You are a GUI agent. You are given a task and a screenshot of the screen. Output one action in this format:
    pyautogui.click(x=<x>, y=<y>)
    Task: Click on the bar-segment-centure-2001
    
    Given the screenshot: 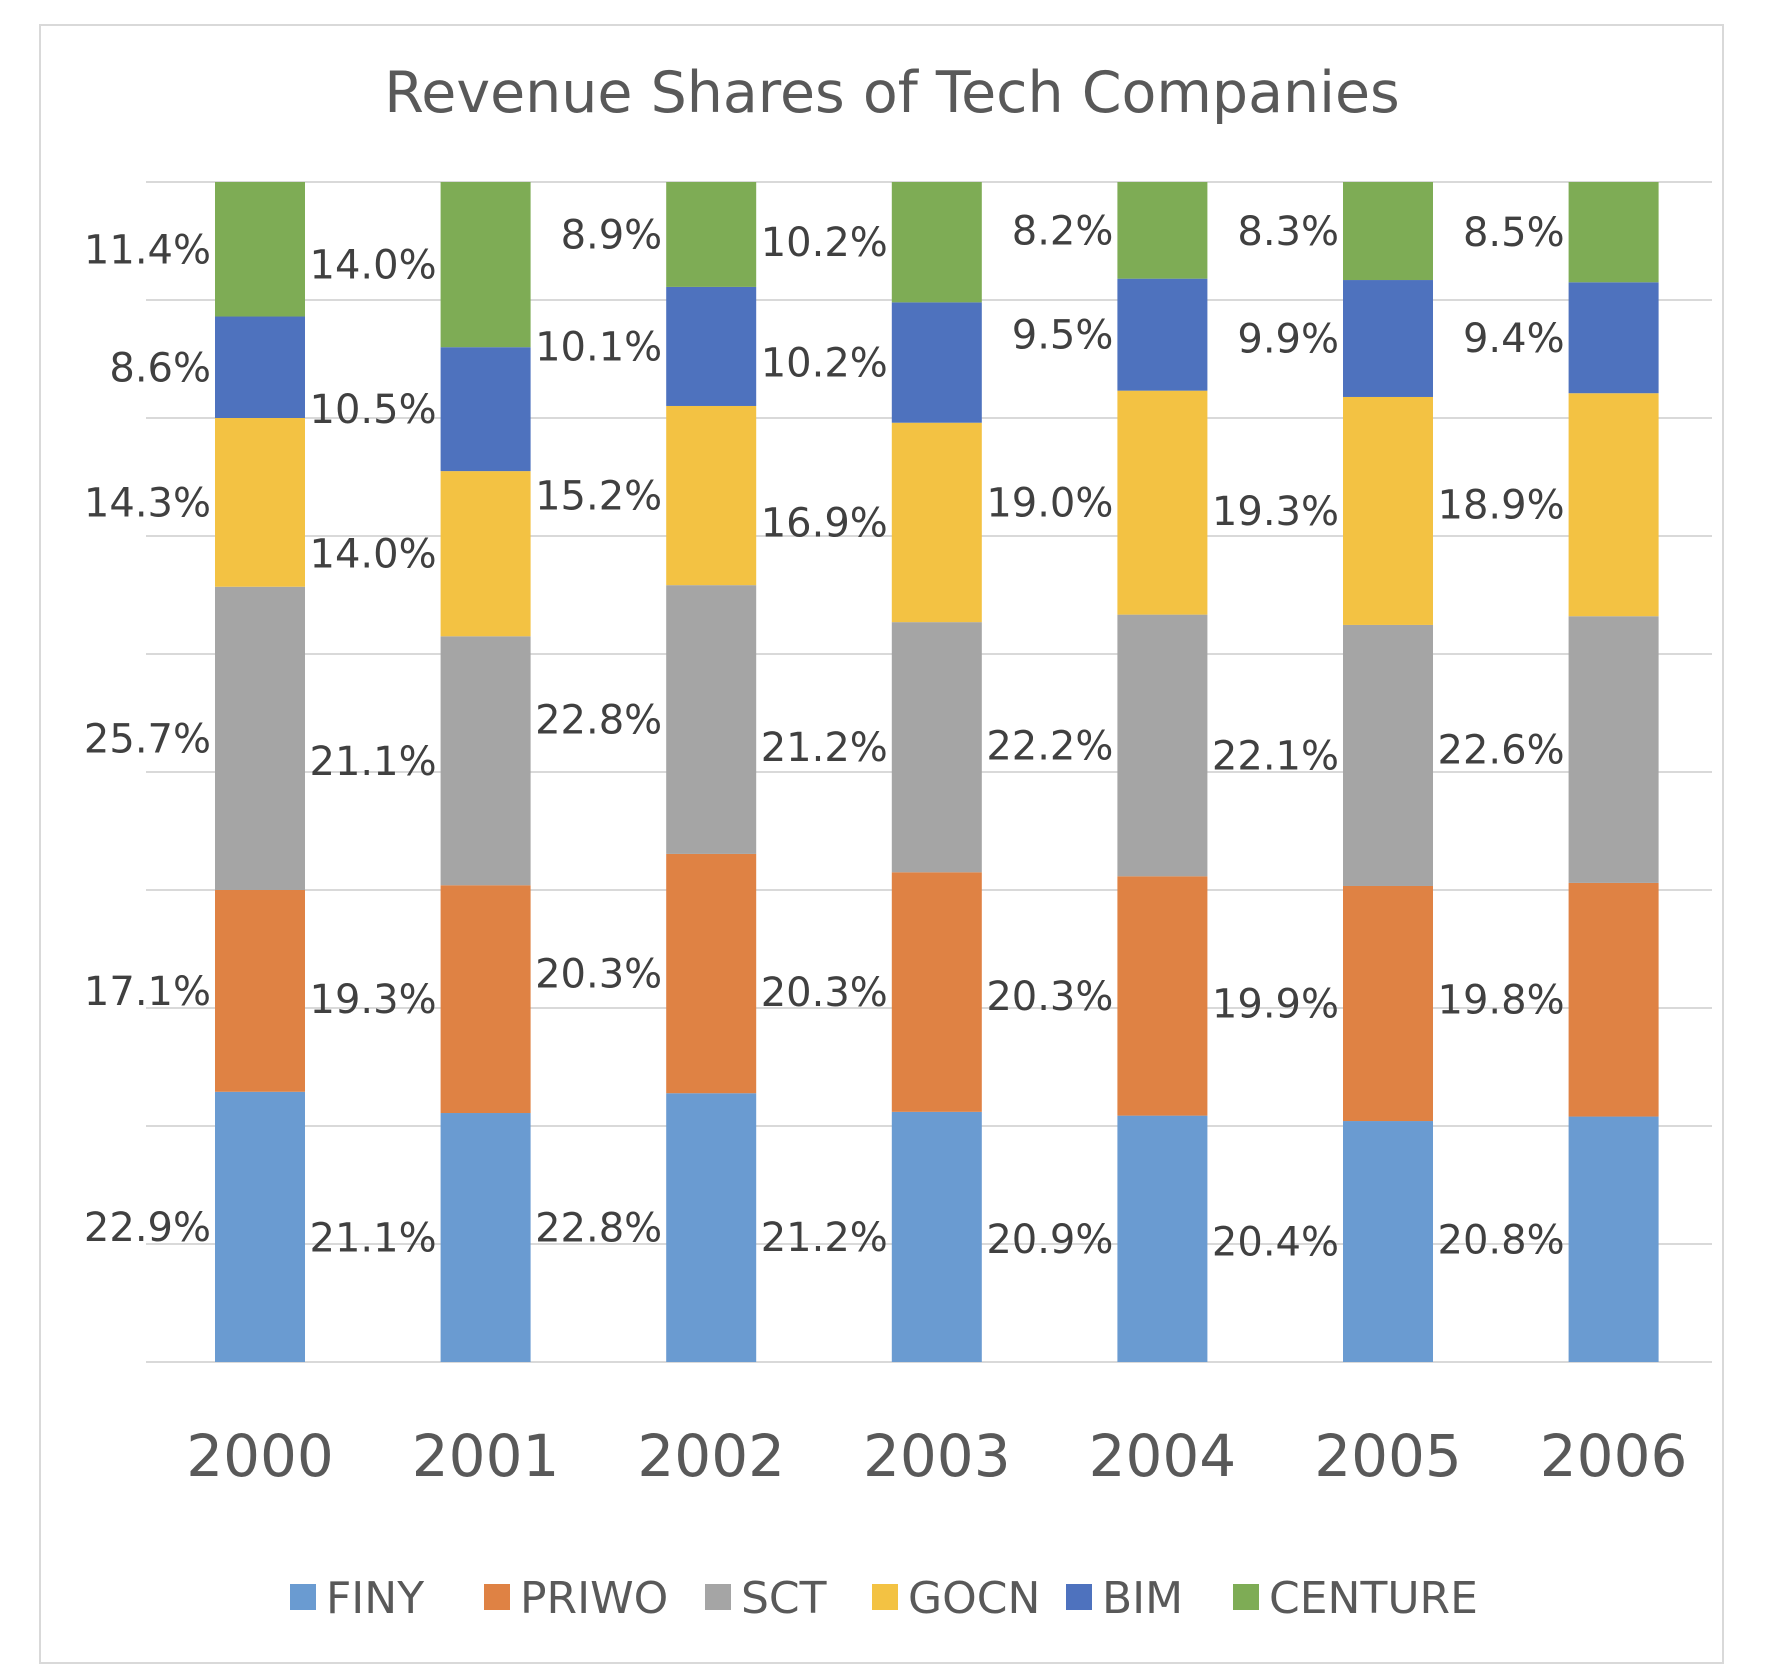 What is the action you would take?
    pyautogui.click(x=485, y=265)
    